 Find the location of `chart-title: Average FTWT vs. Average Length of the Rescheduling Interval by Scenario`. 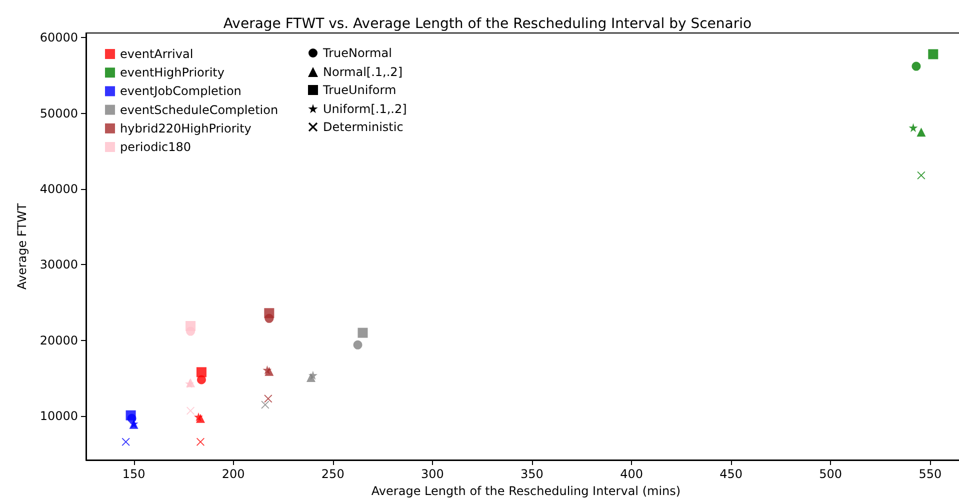

chart-title: Average FTWT vs. Average Length of the Rescheduling Interval by Scenario is located at coordinates (487, 24).